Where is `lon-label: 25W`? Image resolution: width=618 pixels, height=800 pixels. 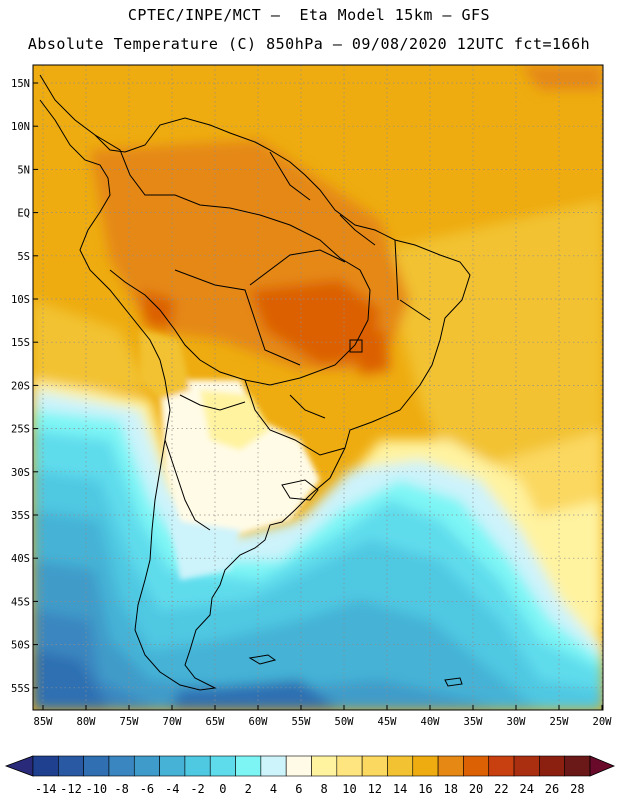 lon-label: 25W is located at coordinates (560, 722).